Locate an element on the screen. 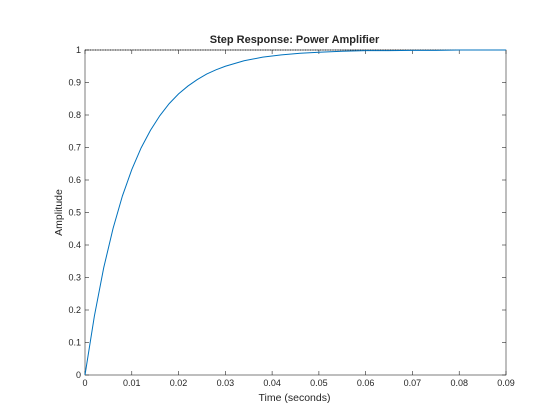 The height and width of the screenshot is (420, 560). x-tick-label: 0.04 is located at coordinates (272, 383).